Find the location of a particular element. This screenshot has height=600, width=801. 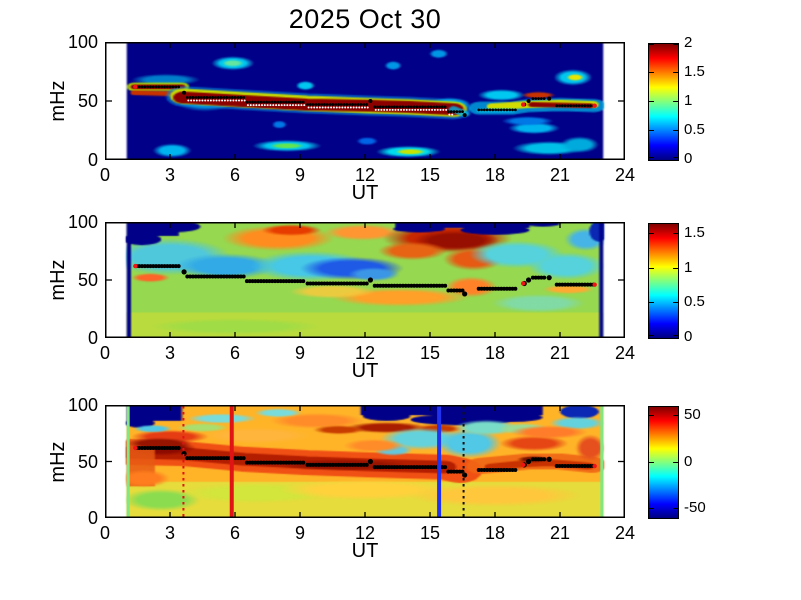

x-tick-label: 0 is located at coordinates (104, 533).